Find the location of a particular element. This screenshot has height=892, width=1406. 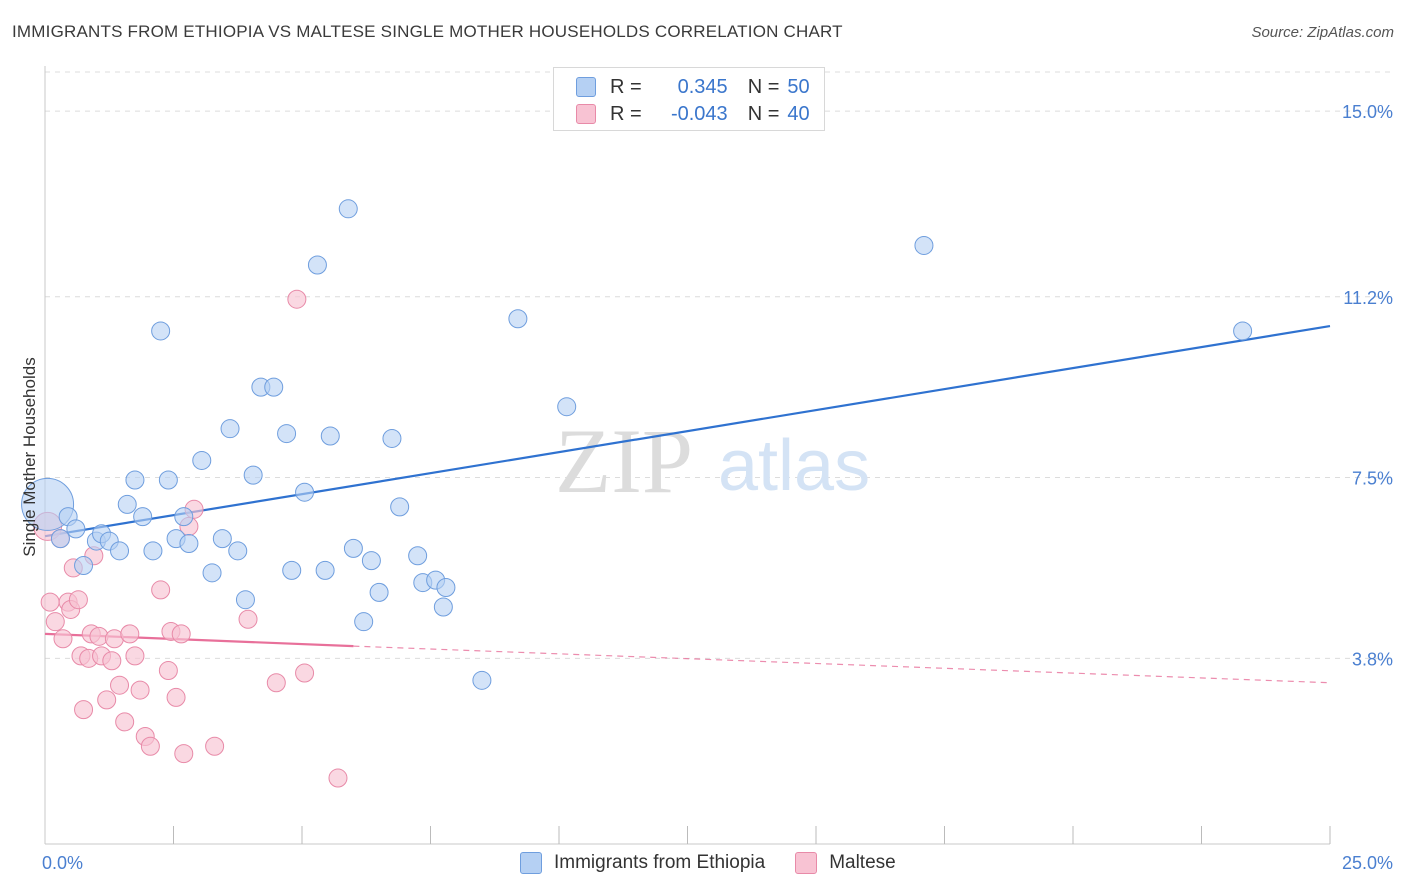

x-tick-label-1: 25.0% is located at coordinates (1367, 863).